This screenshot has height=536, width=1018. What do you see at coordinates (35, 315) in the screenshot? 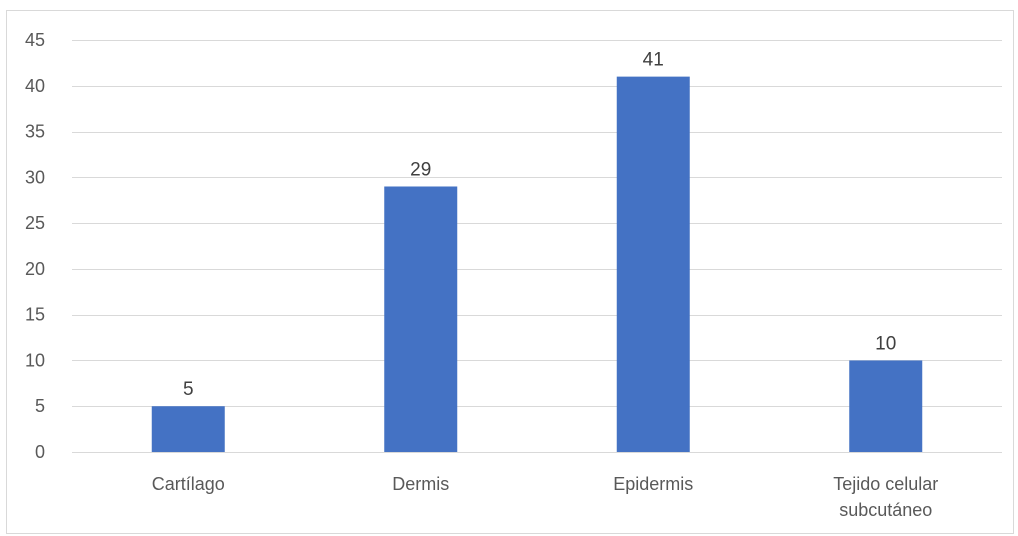
I see `y-tick-label: 15` at bounding box center [35, 315].